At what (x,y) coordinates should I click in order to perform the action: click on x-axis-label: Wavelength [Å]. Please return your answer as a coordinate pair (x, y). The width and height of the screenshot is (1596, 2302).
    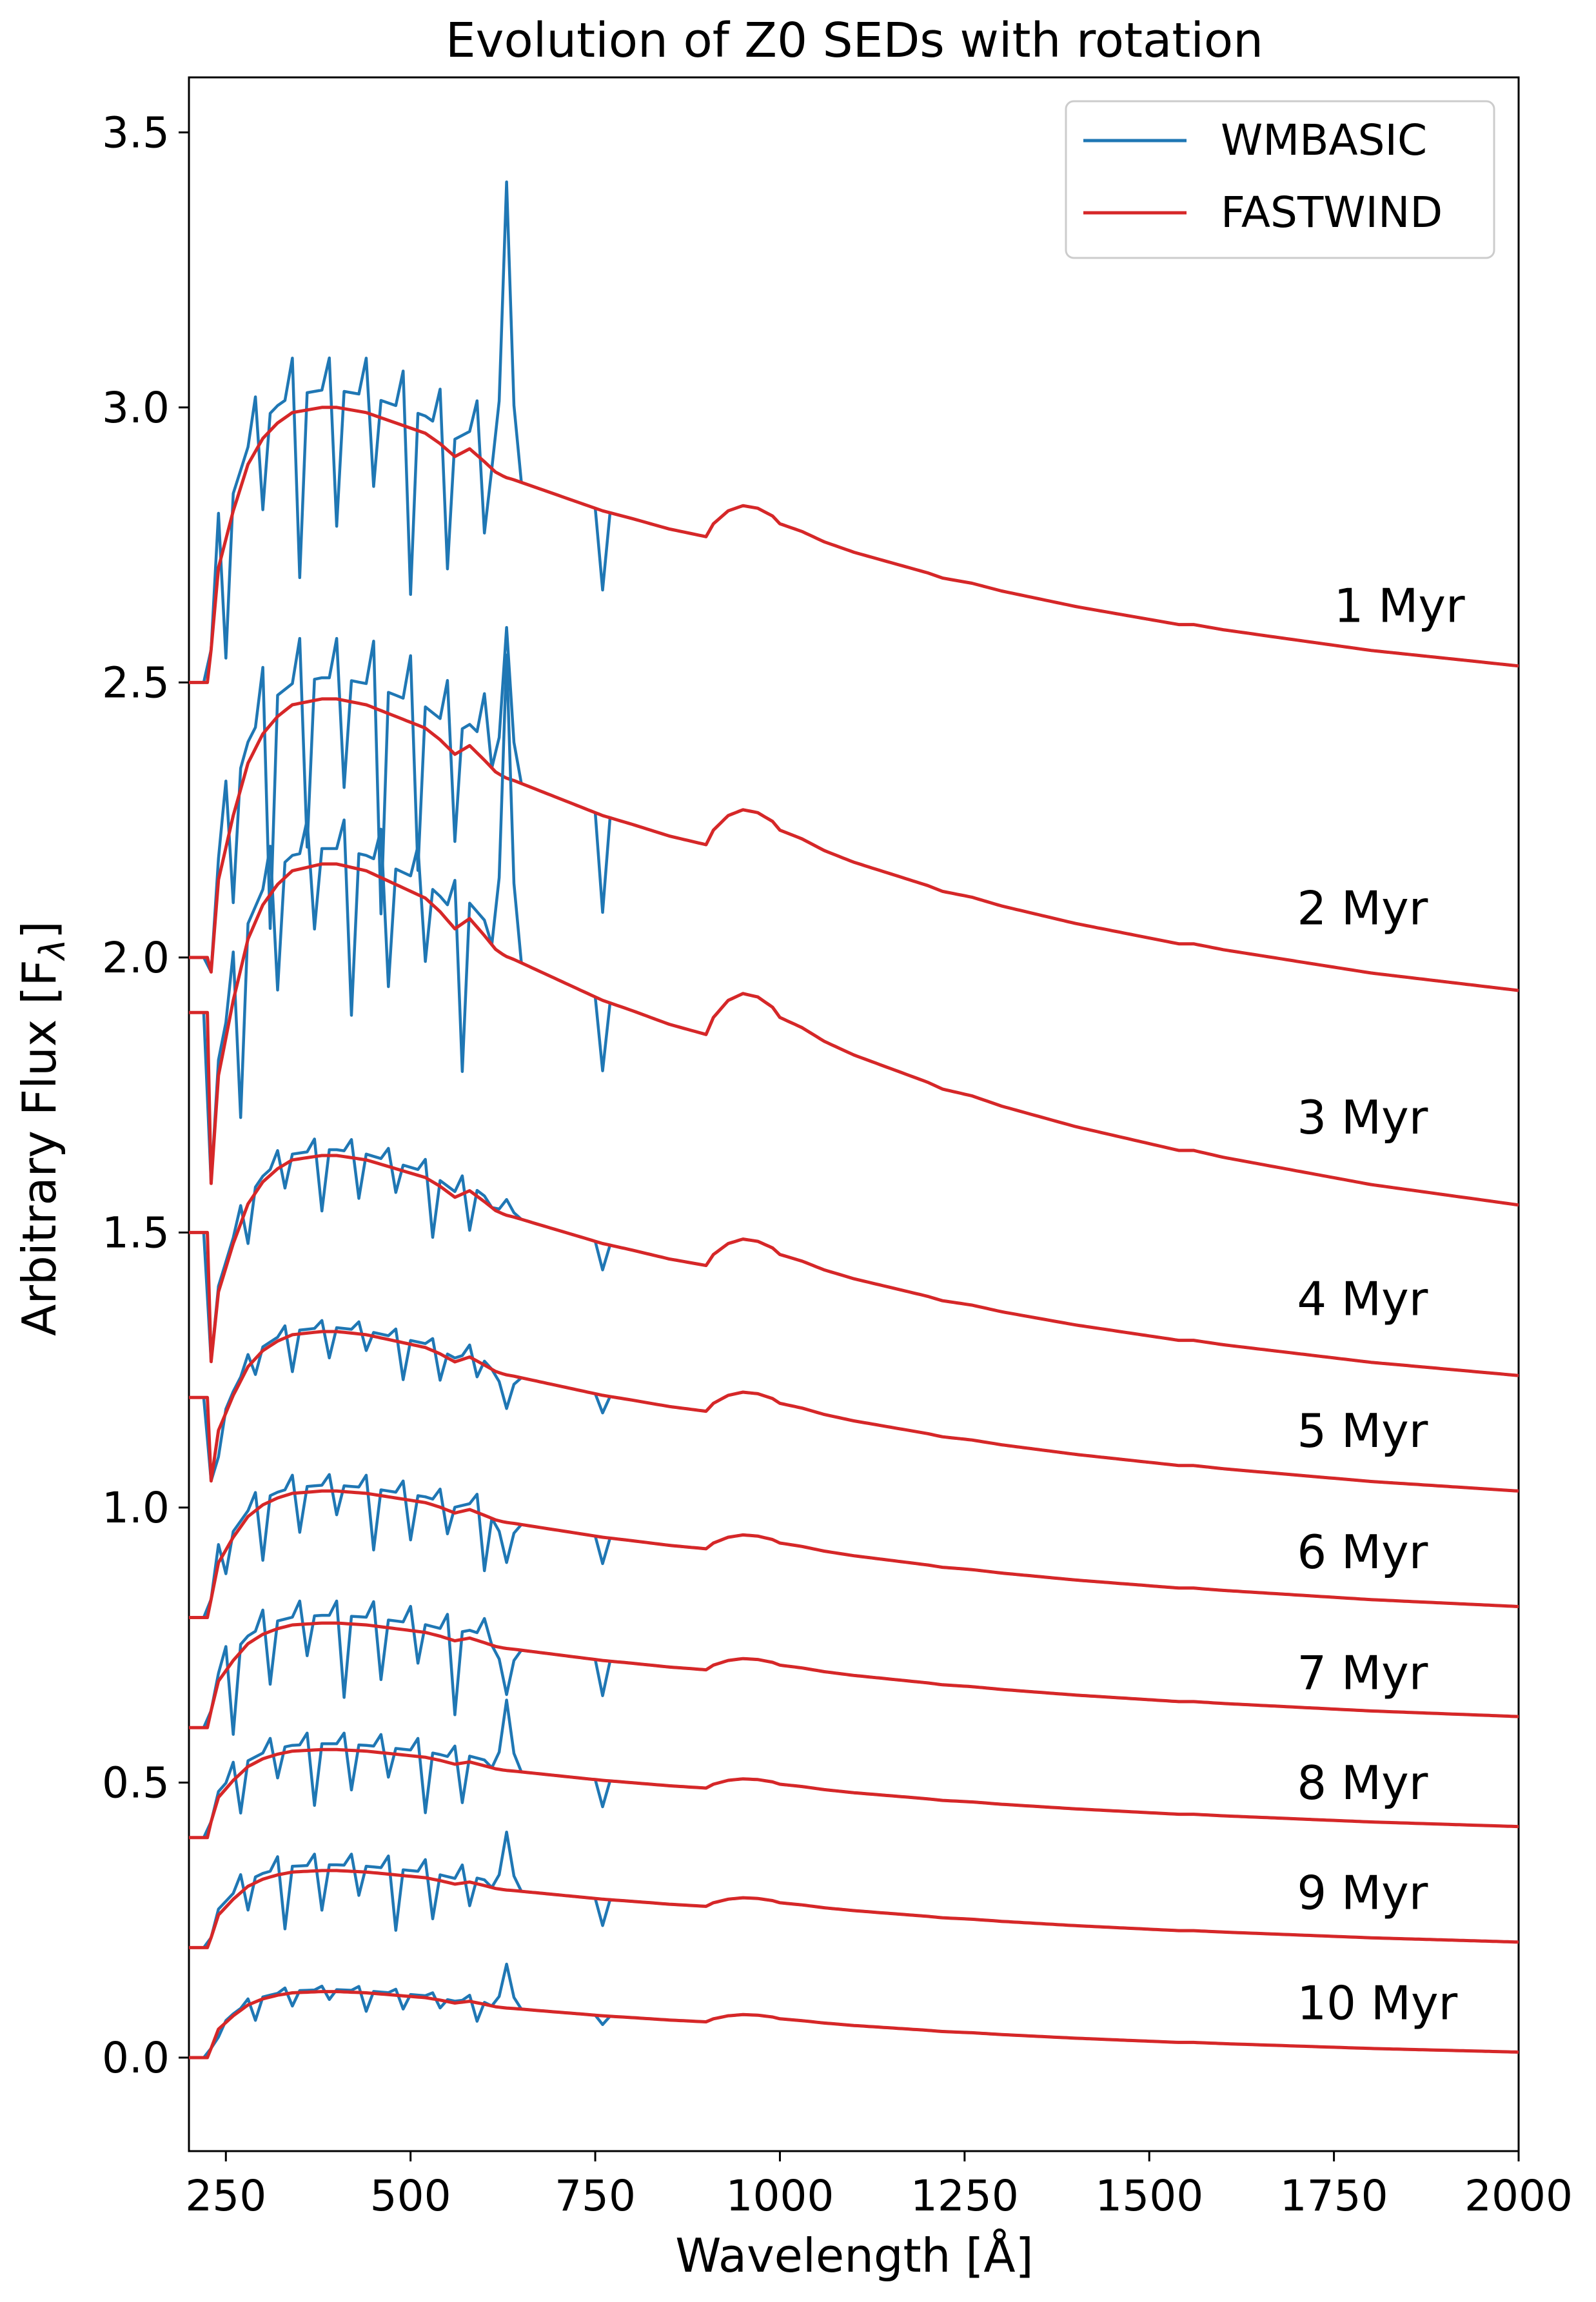
    Looking at the image, I should click on (854, 2255).